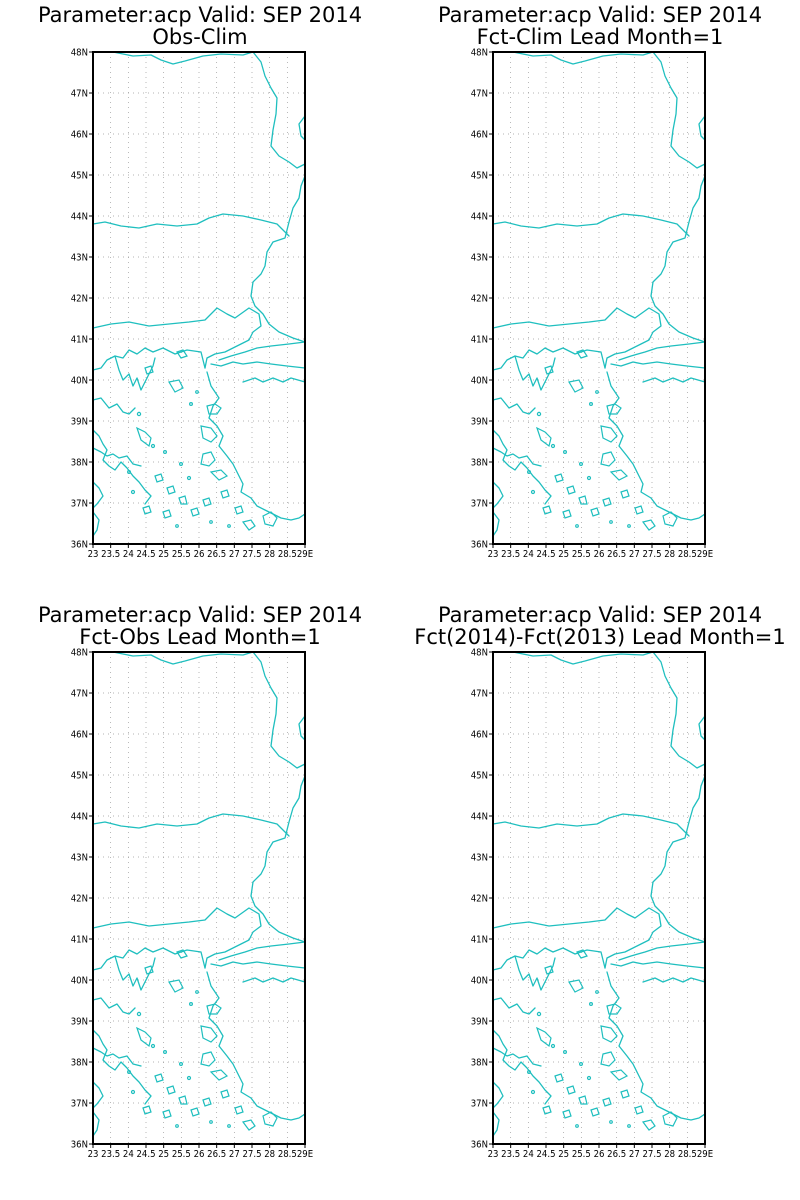 The width and height of the screenshot is (800, 1200). I want to click on lon-tick-label: 25.5, so click(181, 1154).